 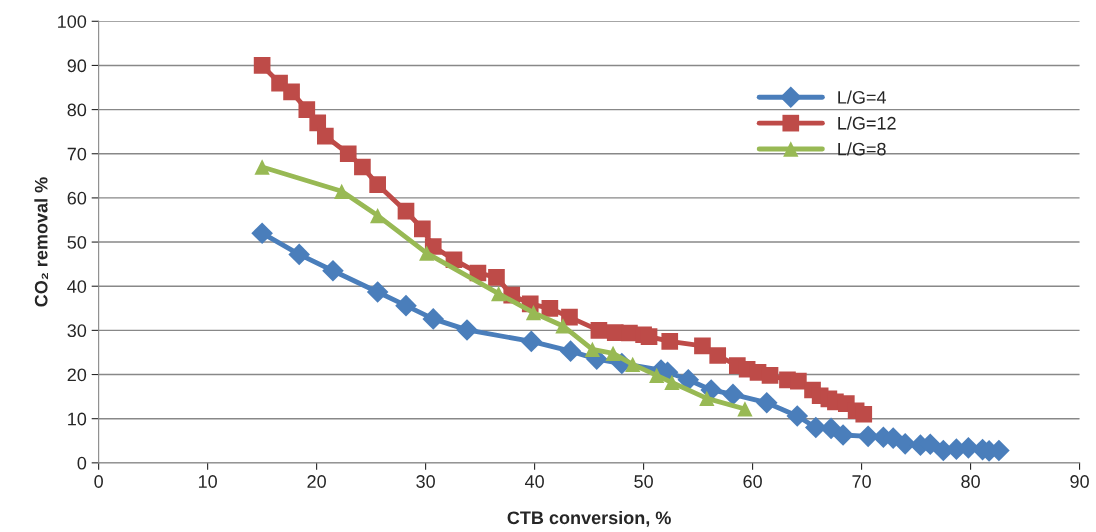 What do you see at coordinates (752, 481) in the screenshot?
I see `x-tick-label: 60` at bounding box center [752, 481].